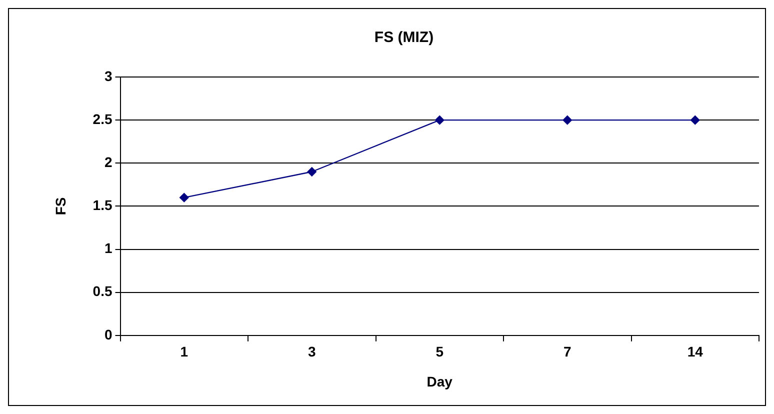 The width and height of the screenshot is (774, 414). What do you see at coordinates (102, 118) in the screenshot?
I see `y-tick-label: 2.5` at bounding box center [102, 118].